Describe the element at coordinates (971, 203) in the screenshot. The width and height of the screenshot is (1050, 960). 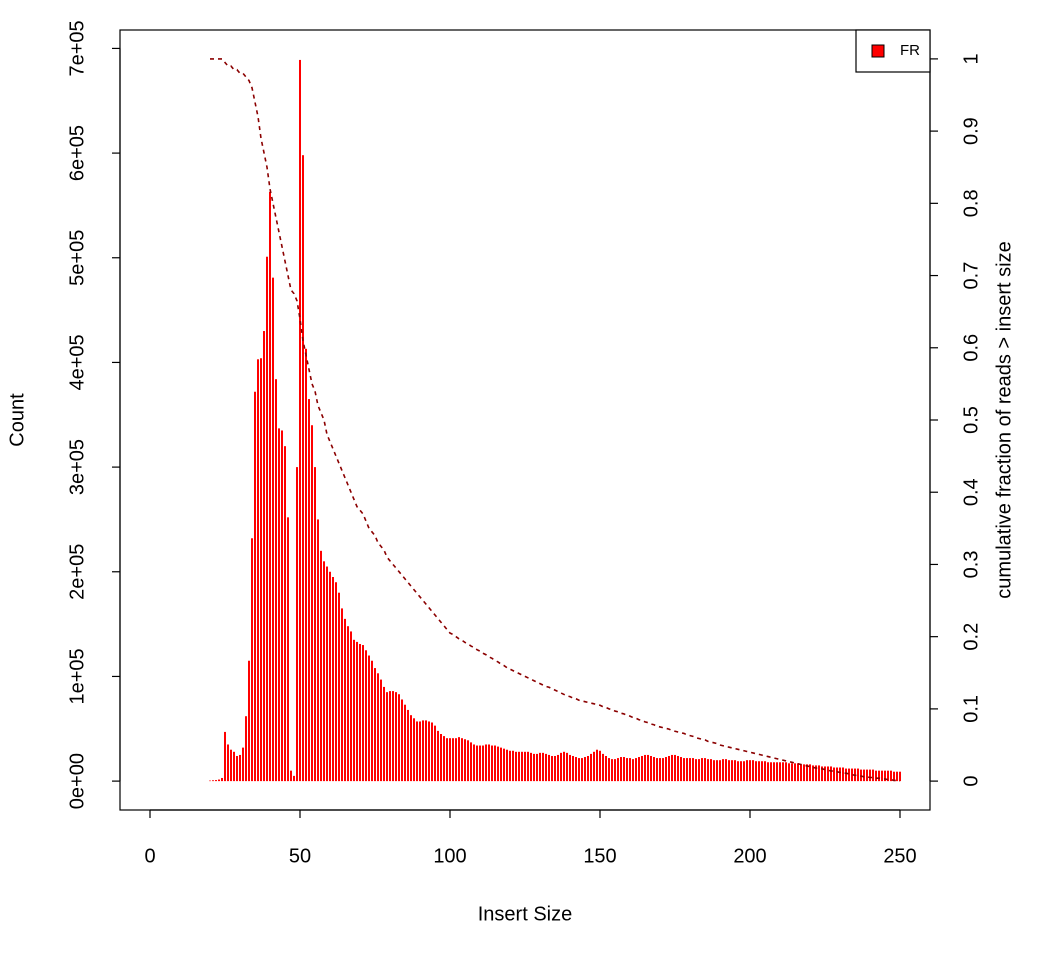
I see `y2-tick-label: 0.8` at that location.